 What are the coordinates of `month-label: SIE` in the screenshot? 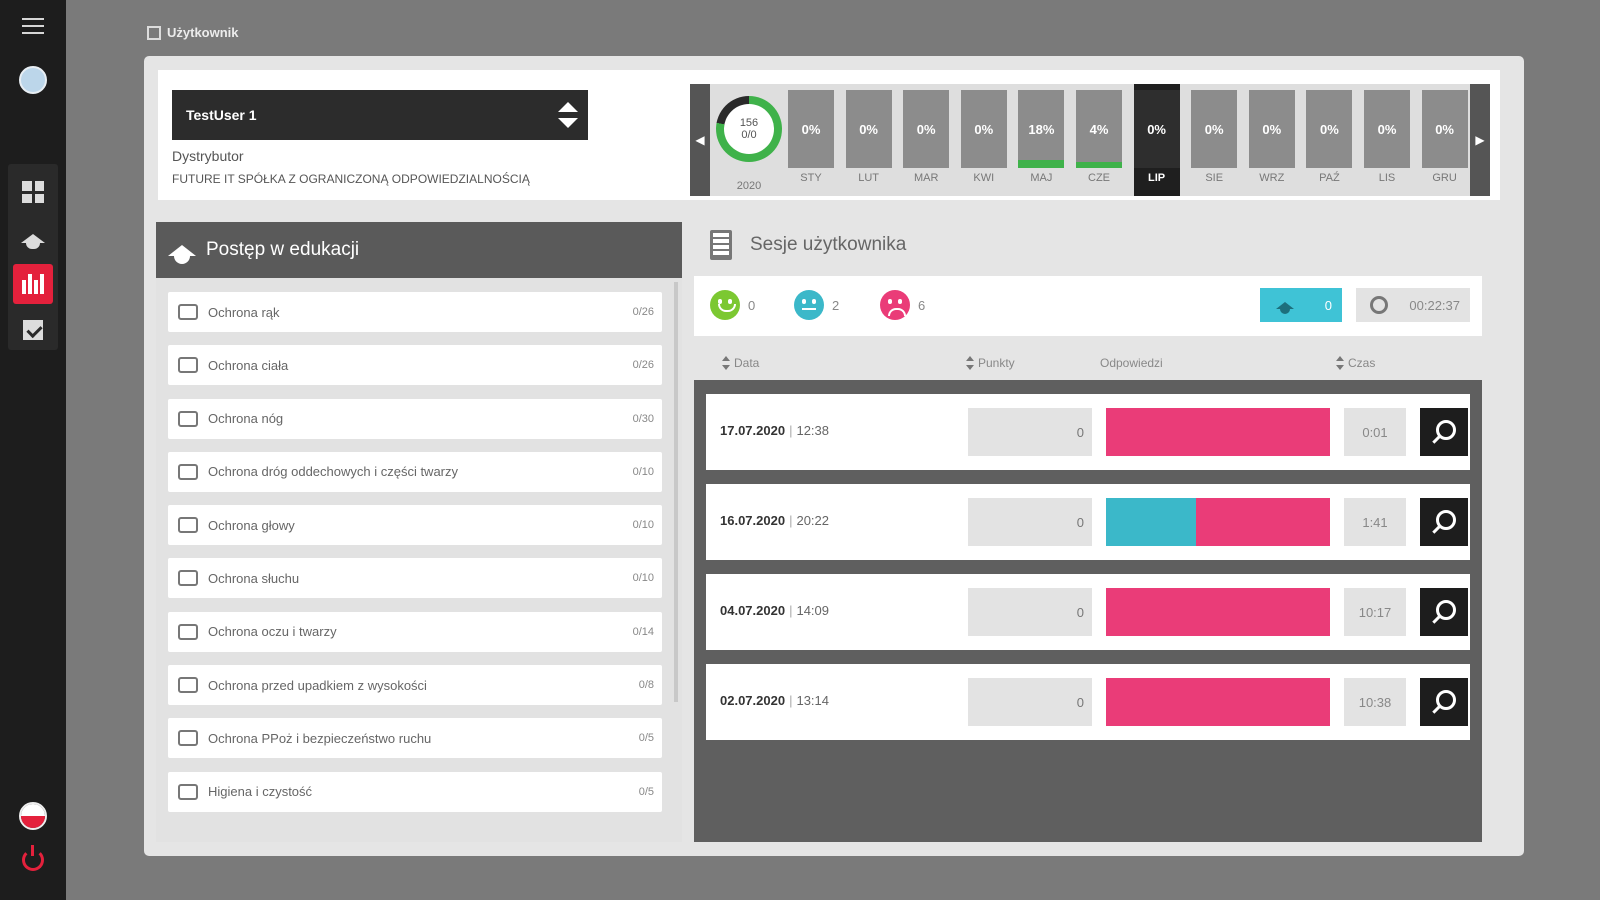 It's located at (1214, 178).